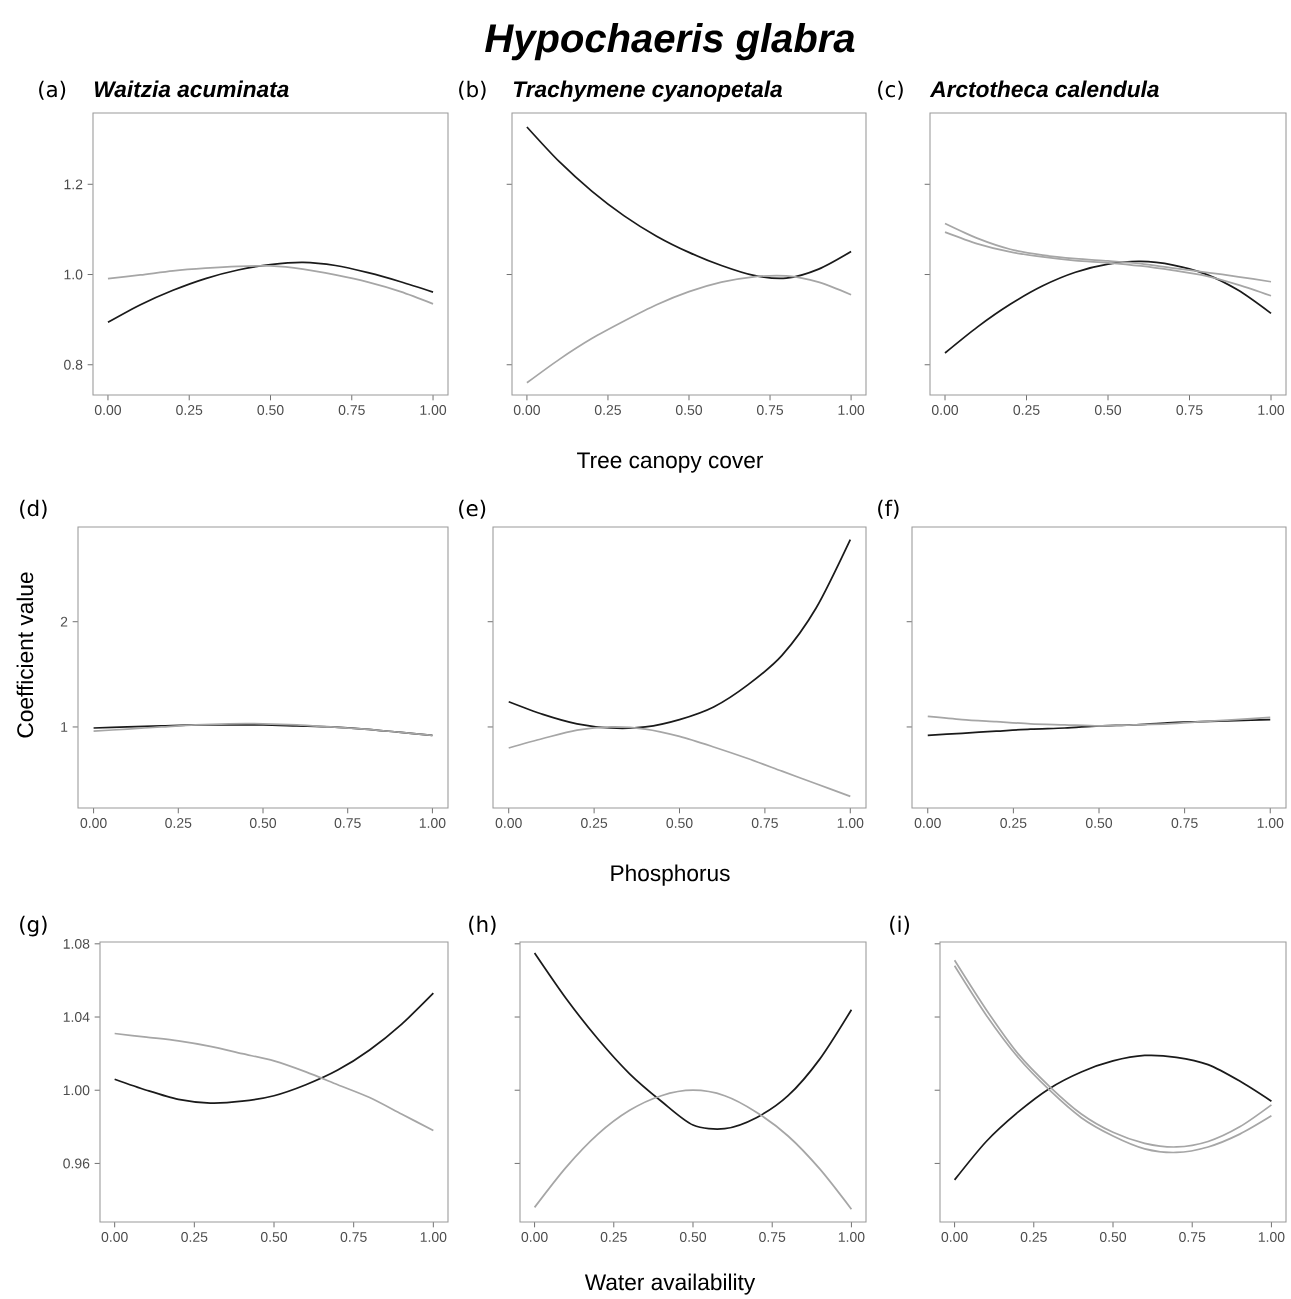 This screenshot has width=1291, height=1299. I want to click on text: (d), so click(33, 509).